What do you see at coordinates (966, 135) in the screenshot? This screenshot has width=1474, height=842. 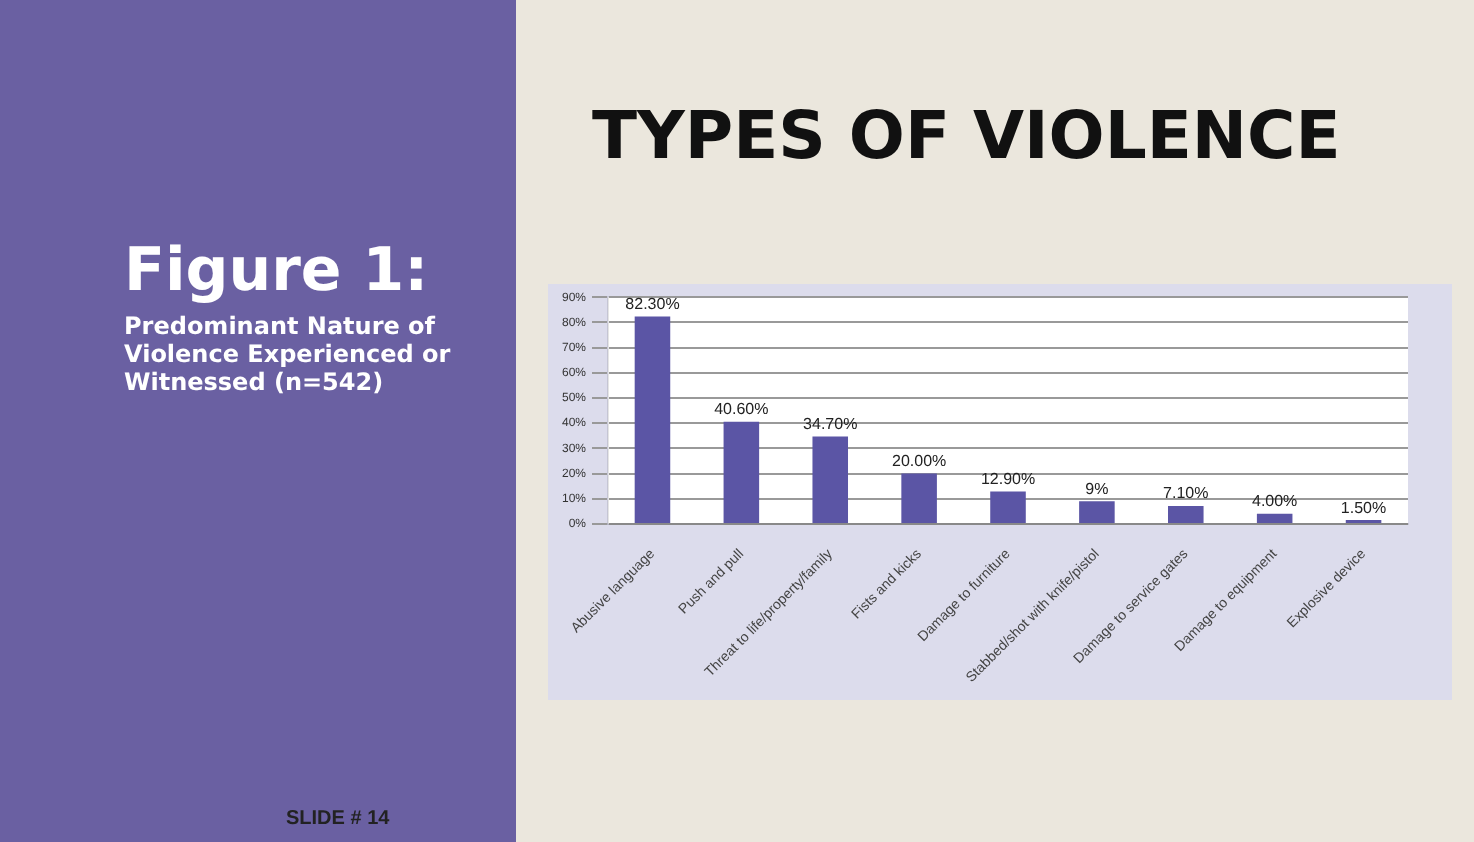 I see `chart-title: TYPES OF VIOLENCE` at bounding box center [966, 135].